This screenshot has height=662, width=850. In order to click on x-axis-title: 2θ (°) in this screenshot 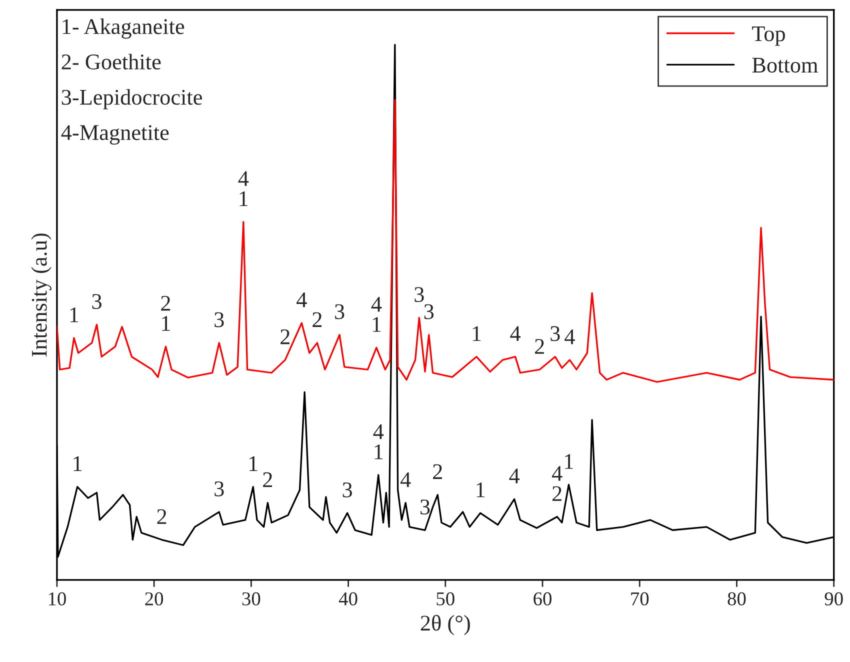, I will do `click(445, 625)`.